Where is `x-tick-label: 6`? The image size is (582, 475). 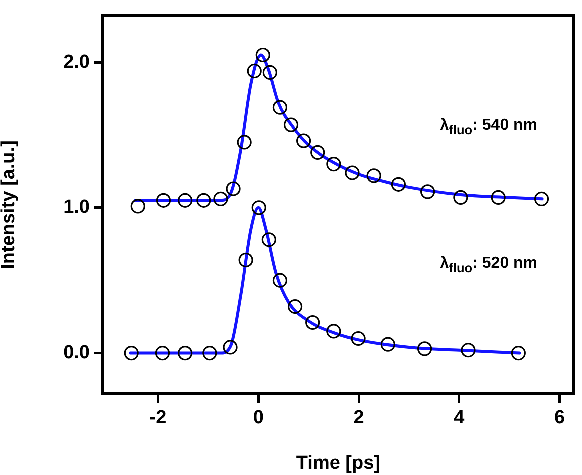
x-tick-label: 6 is located at coordinates (560, 418).